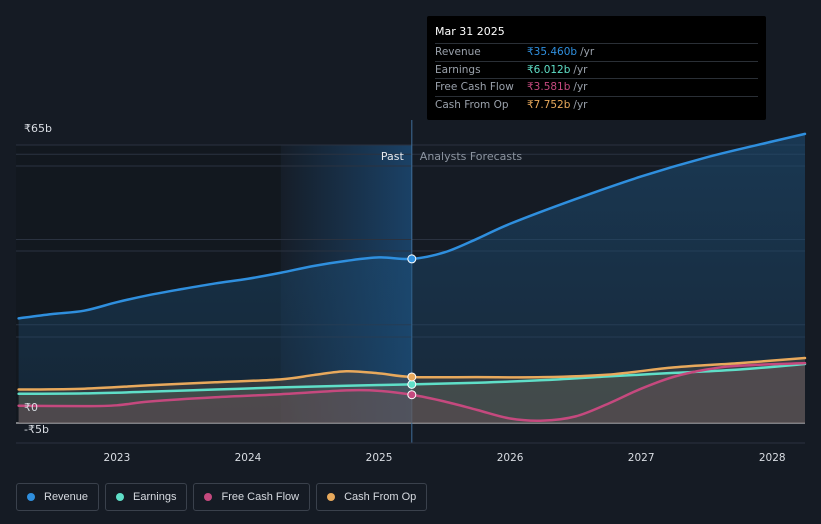 The width and height of the screenshot is (821, 524). Describe the element at coordinates (471, 156) in the screenshot. I see `forecast-label: Analysts Forecasts` at that location.